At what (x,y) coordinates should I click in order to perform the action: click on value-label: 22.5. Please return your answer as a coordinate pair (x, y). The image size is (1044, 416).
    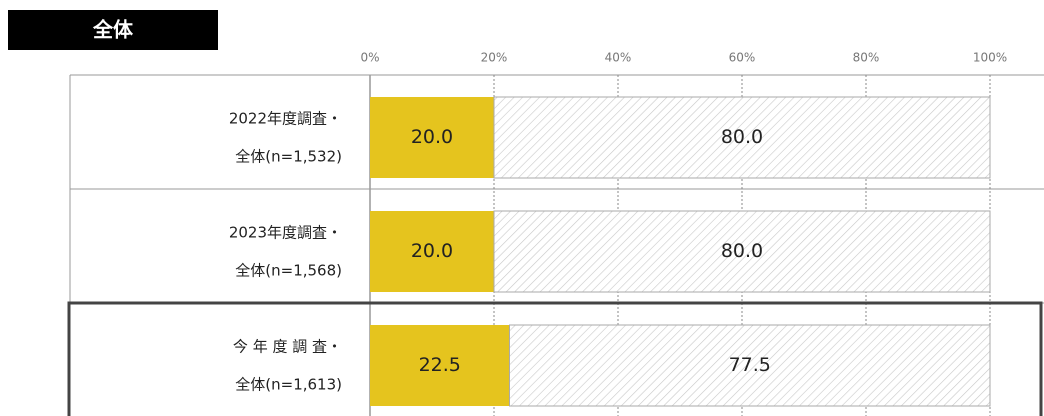
    Looking at the image, I should click on (440, 365).